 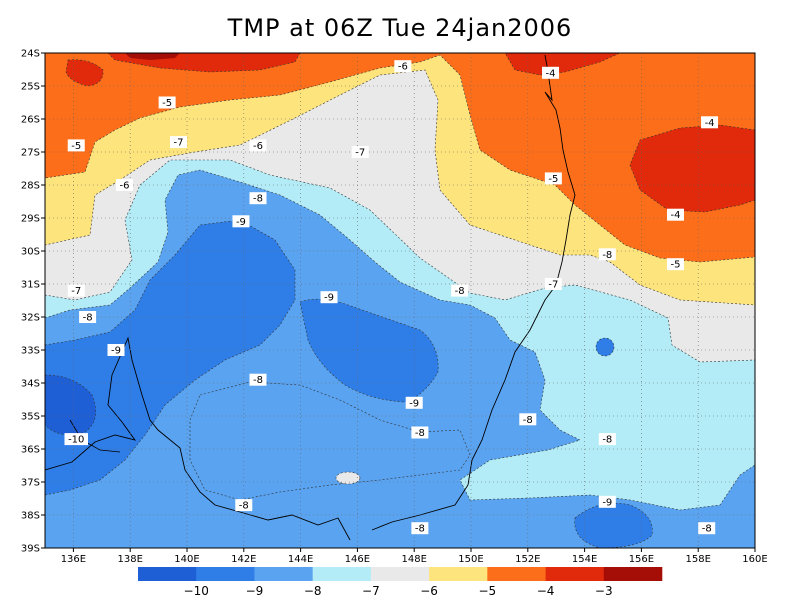 I want to click on y-tick-label: 26S, so click(x=30, y=120).